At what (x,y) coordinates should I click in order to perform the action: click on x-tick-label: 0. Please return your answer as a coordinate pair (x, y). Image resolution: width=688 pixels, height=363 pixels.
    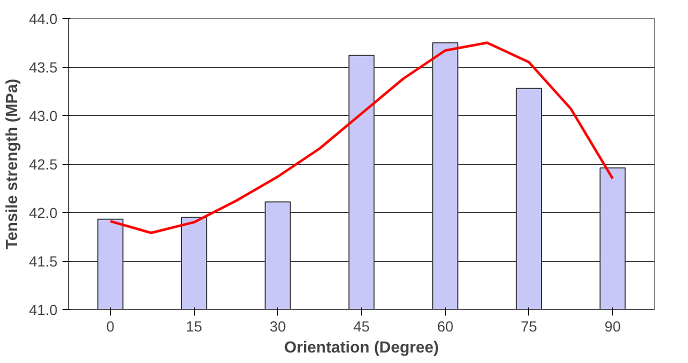
    Looking at the image, I should click on (110, 328).